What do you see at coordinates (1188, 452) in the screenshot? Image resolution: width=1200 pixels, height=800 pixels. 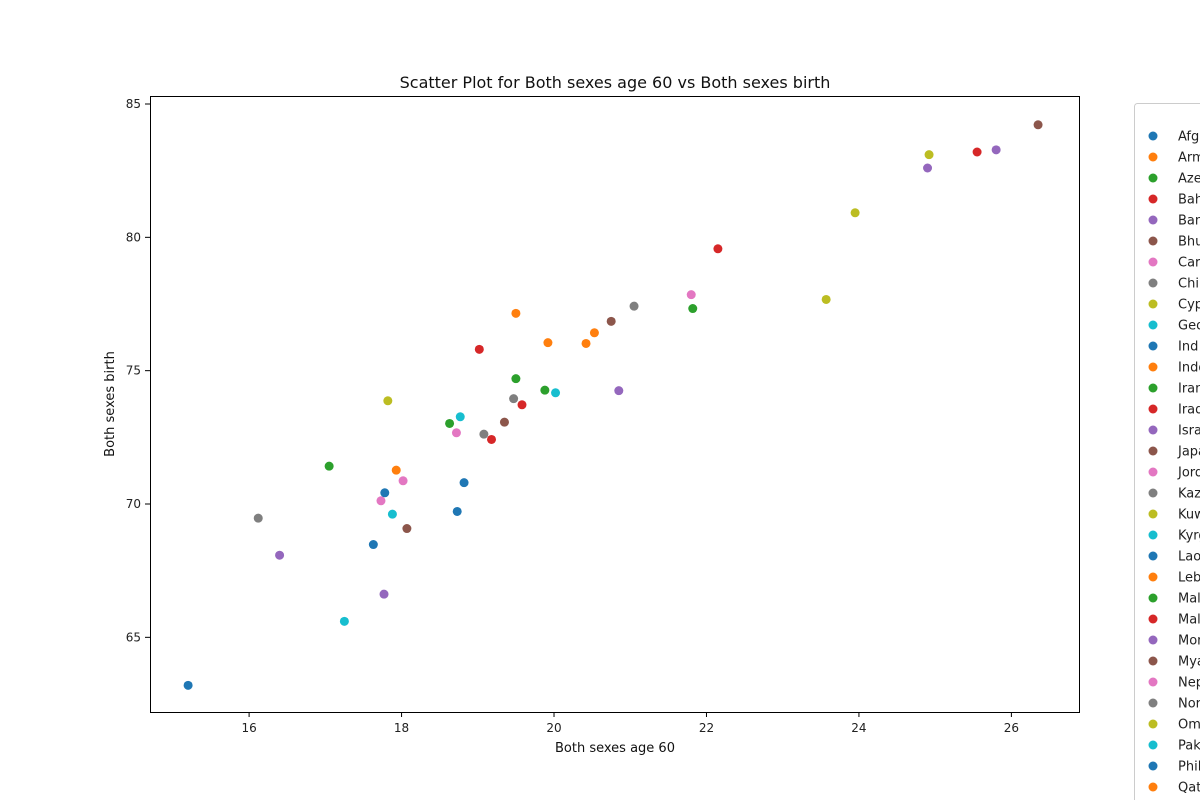 I see `legend-label: Japa` at bounding box center [1188, 452].